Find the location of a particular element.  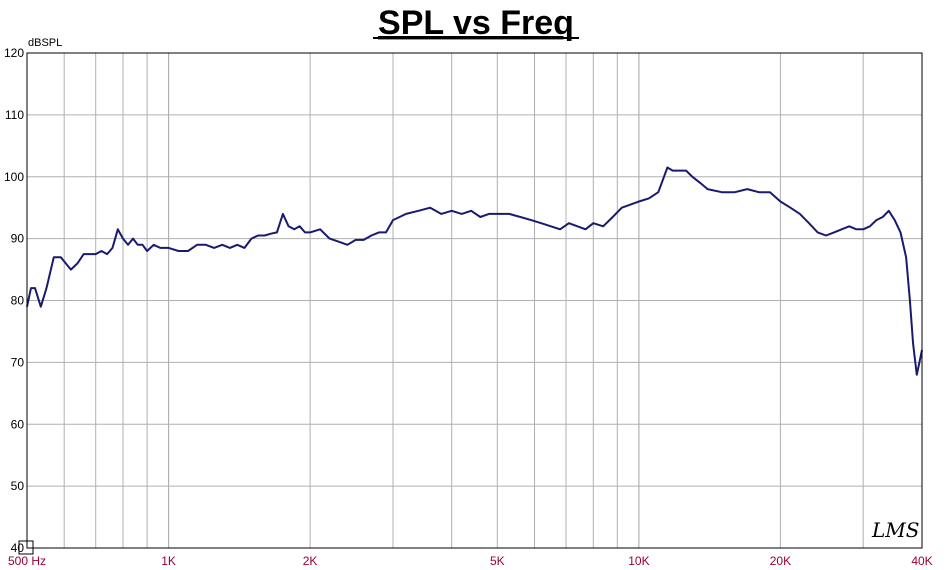

x-tick-label: 20K is located at coordinates (780, 561).